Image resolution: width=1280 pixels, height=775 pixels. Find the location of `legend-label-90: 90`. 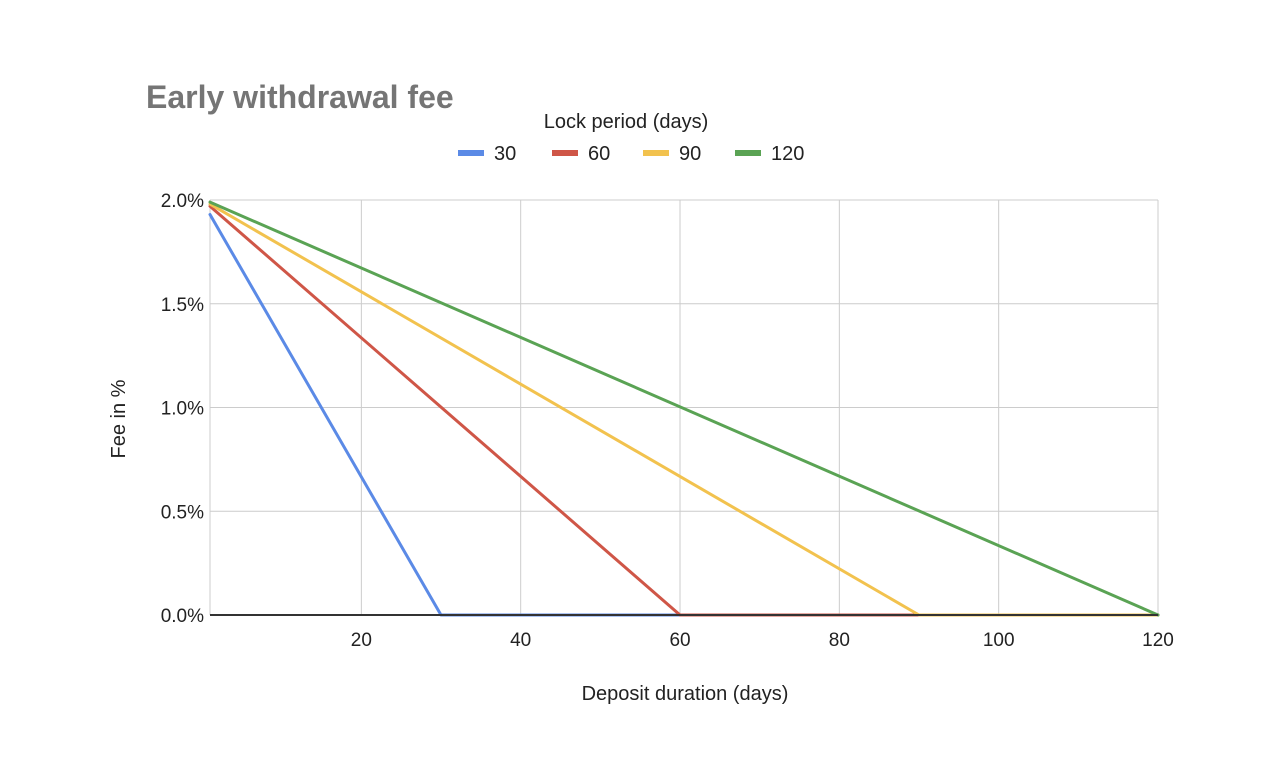

legend-label-90: 90 is located at coordinates (690, 154).